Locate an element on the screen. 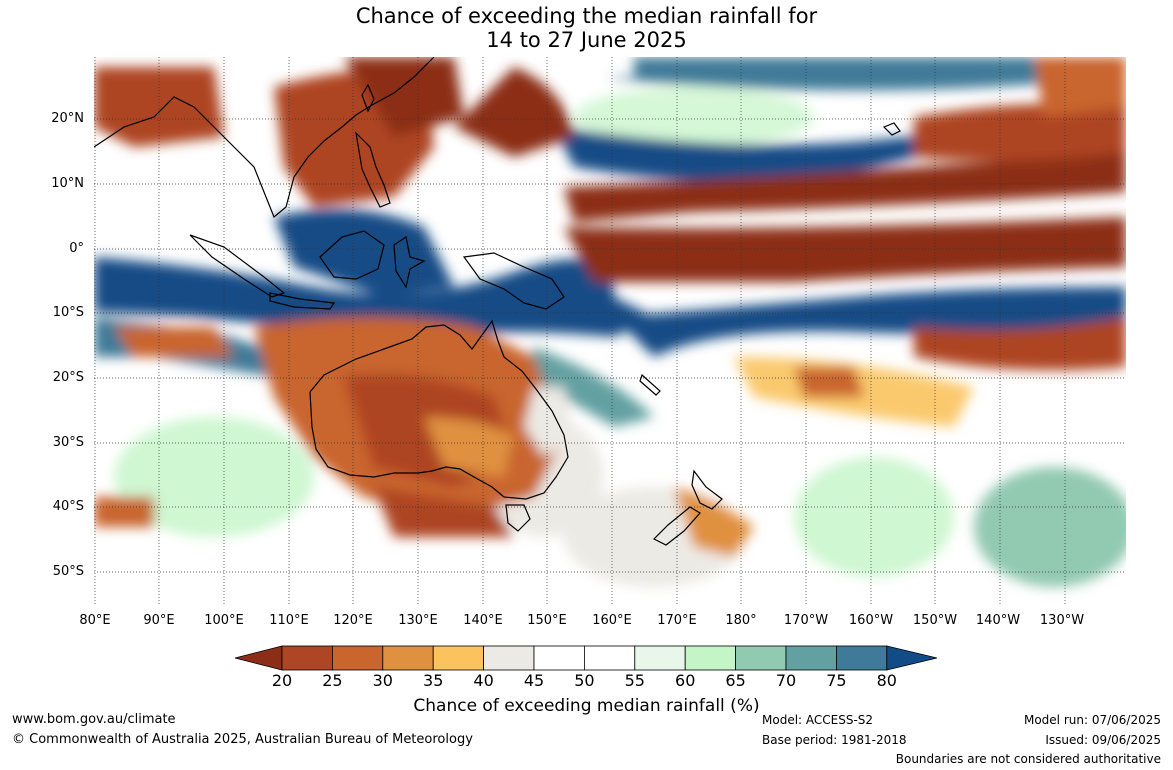  lon-label-170e: 170°E is located at coordinates (677, 620).